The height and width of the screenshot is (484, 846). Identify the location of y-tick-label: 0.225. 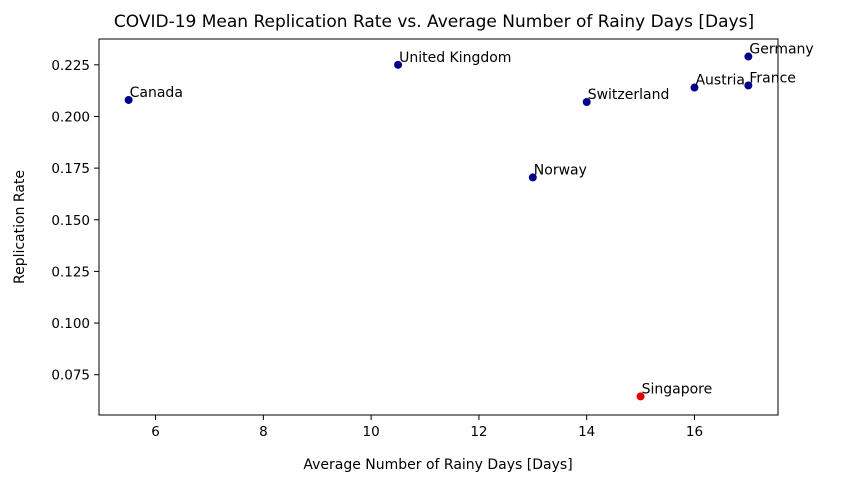
(70, 66).